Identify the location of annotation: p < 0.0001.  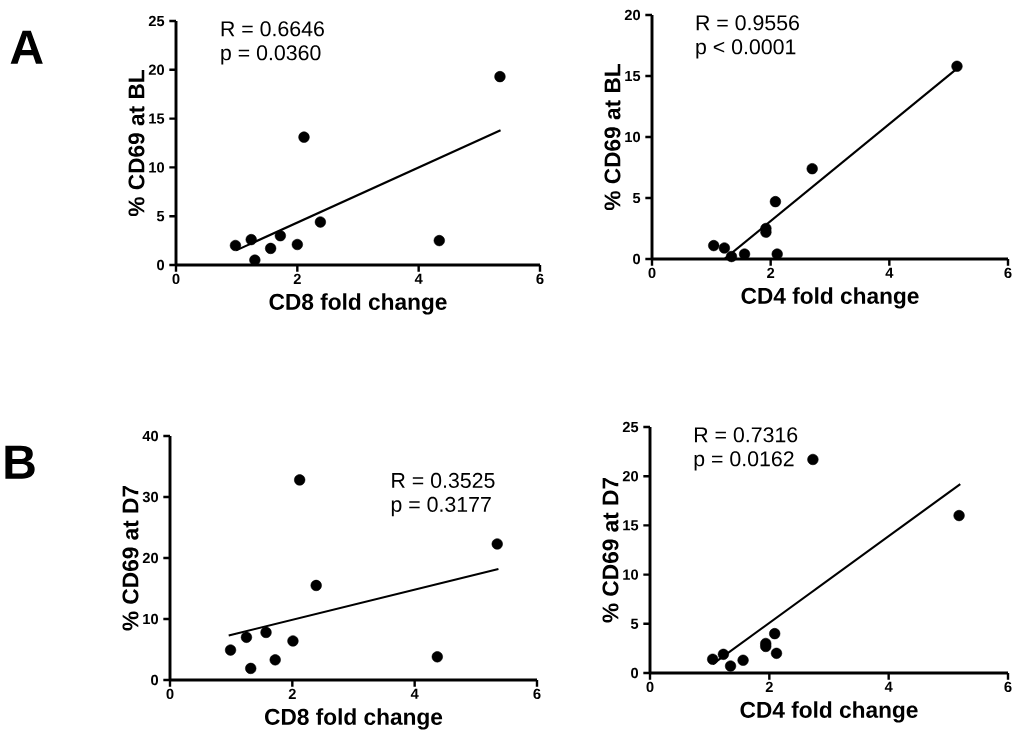
(746, 49).